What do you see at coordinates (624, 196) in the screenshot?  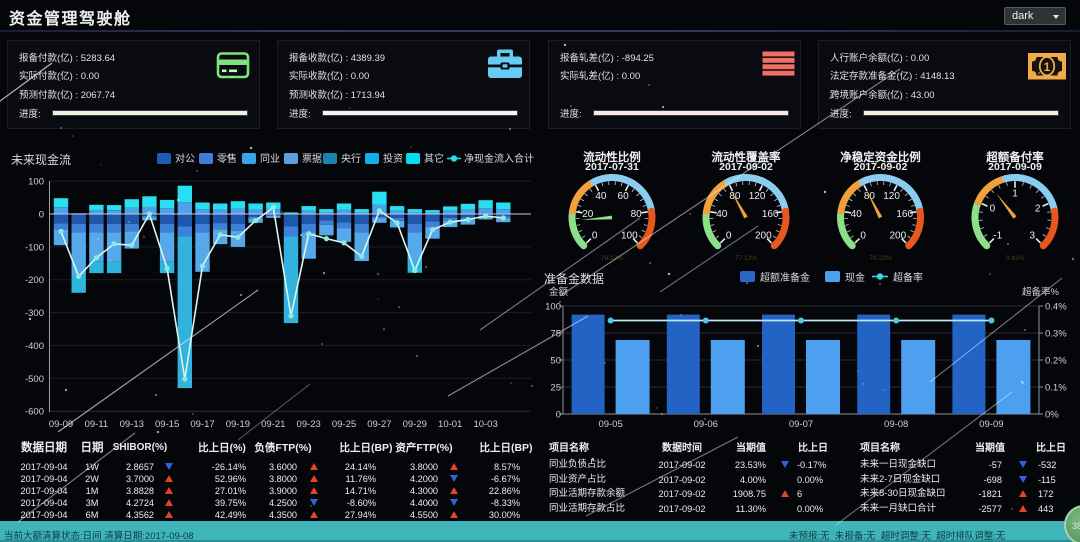 I see `svg-text: 60` at bounding box center [624, 196].